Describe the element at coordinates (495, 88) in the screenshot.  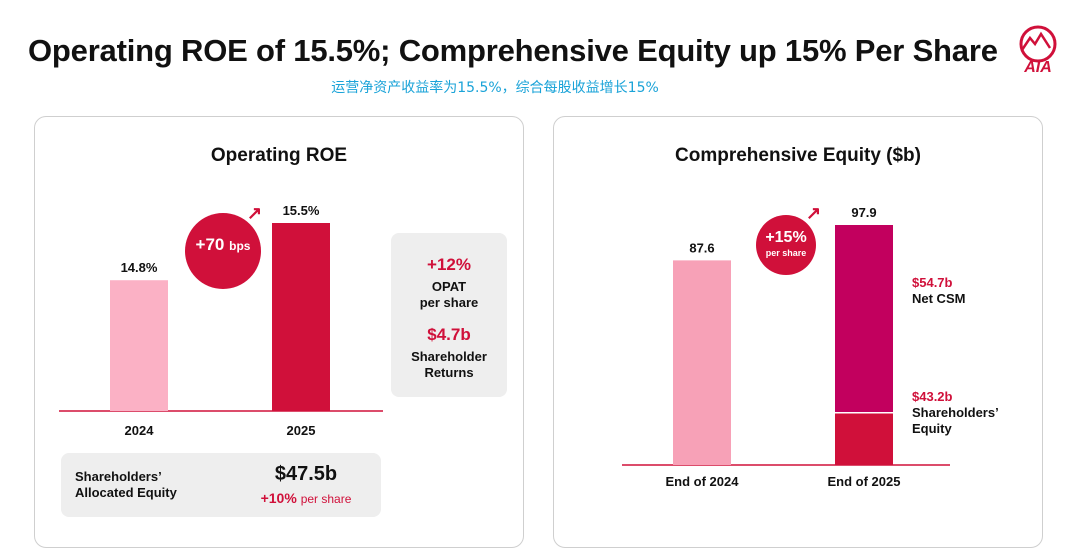
I see `page-subtitle: 运营净资产收益率为15.5%，综合每股收益增长15%` at that location.